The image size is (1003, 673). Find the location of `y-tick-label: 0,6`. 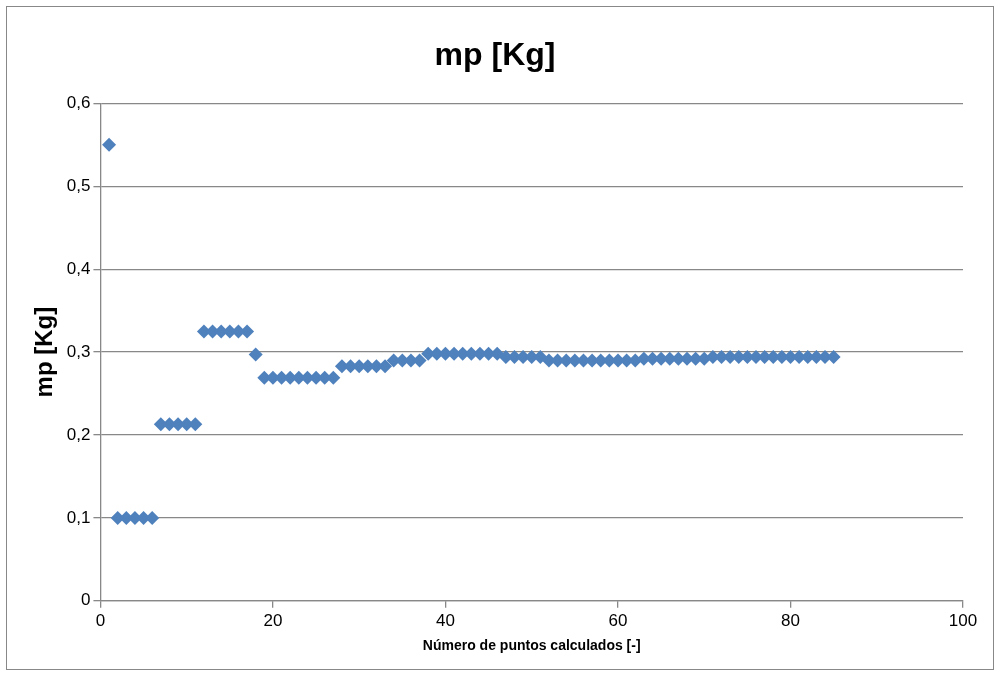

y-tick-label: 0,6 is located at coordinates (78, 103).